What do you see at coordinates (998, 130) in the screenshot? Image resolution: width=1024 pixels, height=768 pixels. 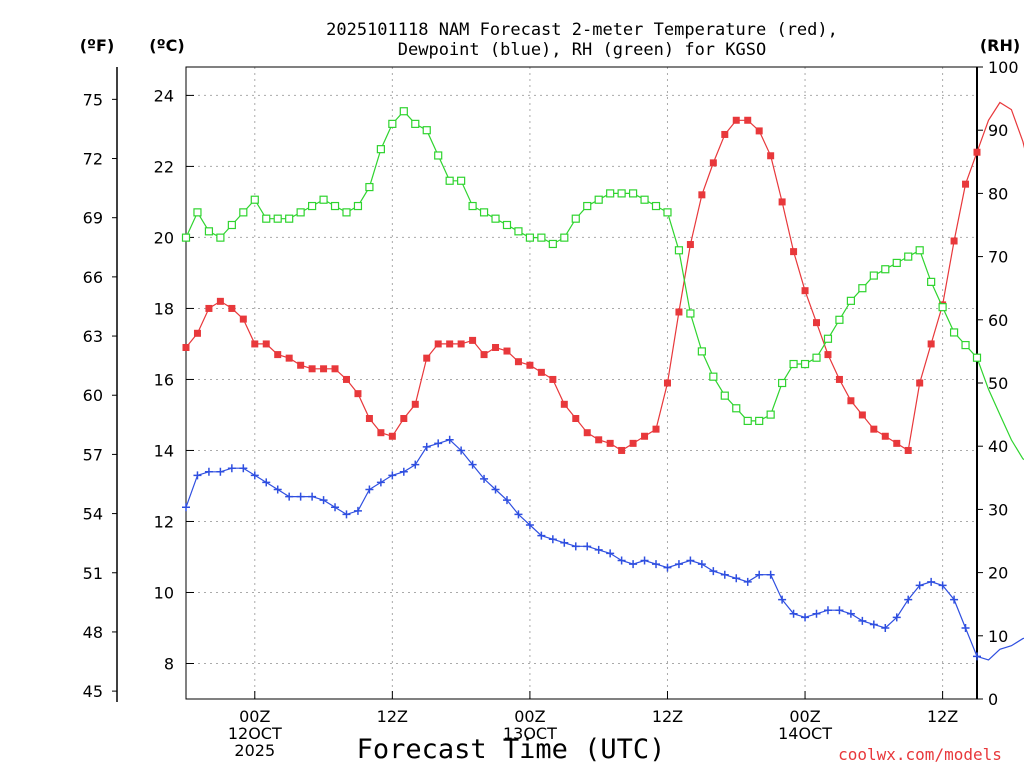 I see `rh-tick-label: 90` at bounding box center [998, 130].